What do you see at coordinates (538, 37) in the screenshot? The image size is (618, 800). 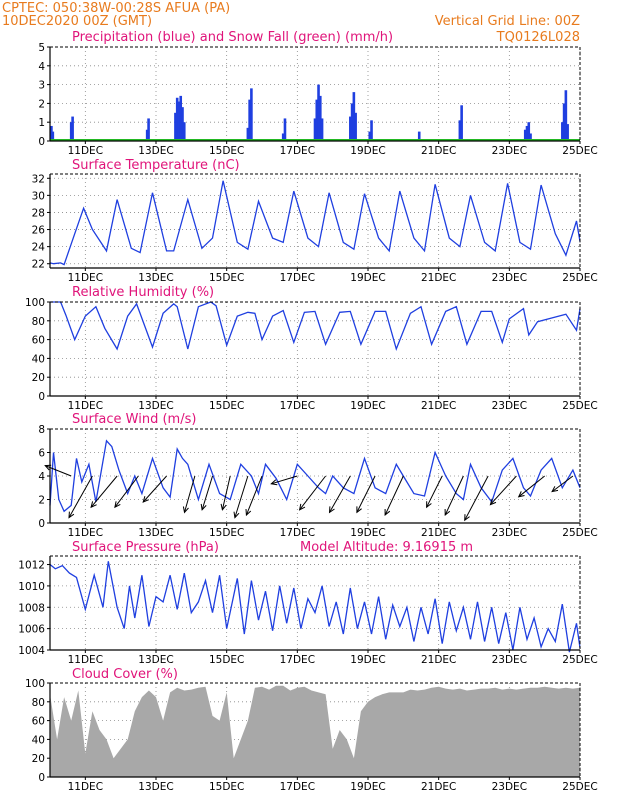 I see `header-code: TQ0126L028` at bounding box center [538, 37].